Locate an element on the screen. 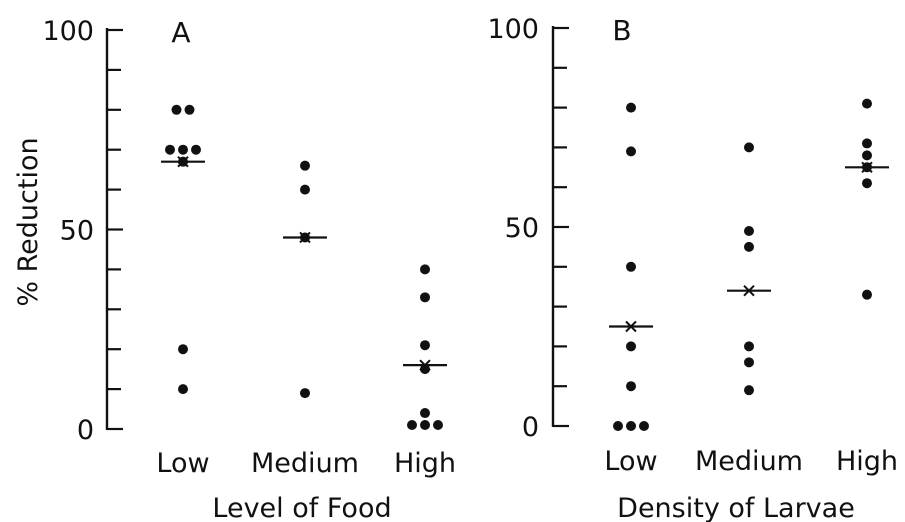 The image size is (905, 522). y-axis-label: % Reduction is located at coordinates (28, 221).